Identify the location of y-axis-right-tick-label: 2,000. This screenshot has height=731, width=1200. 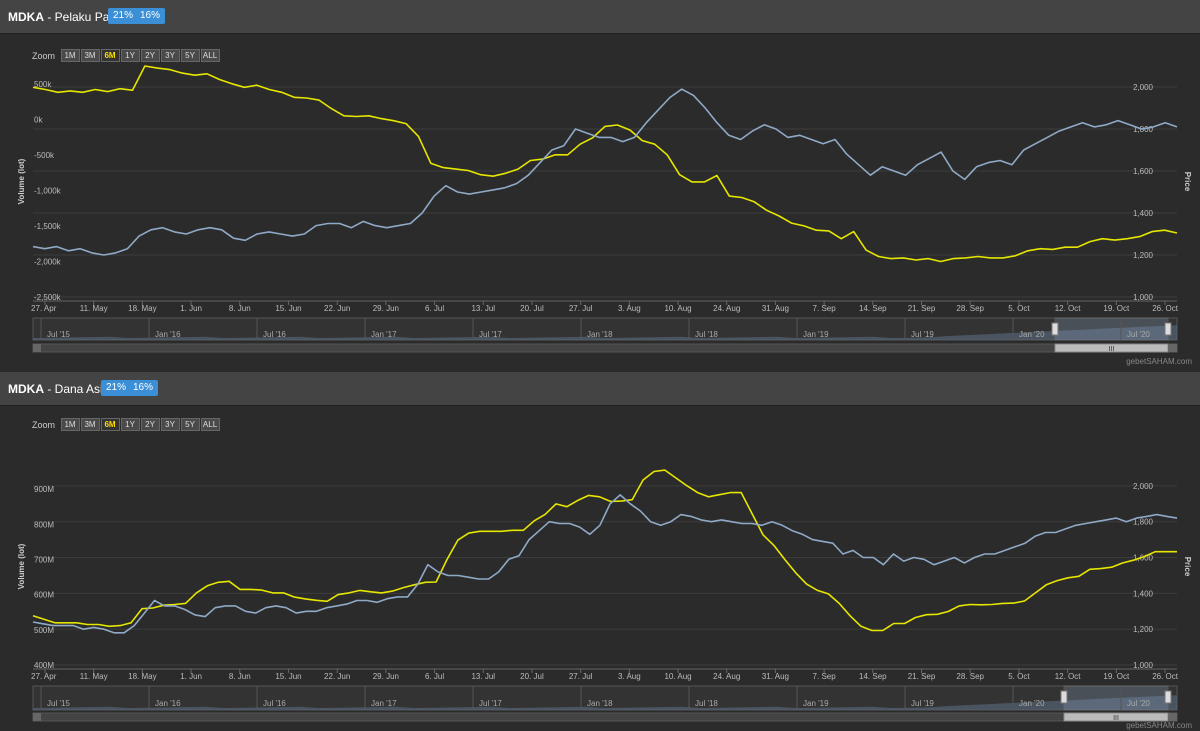
(1143, 486).